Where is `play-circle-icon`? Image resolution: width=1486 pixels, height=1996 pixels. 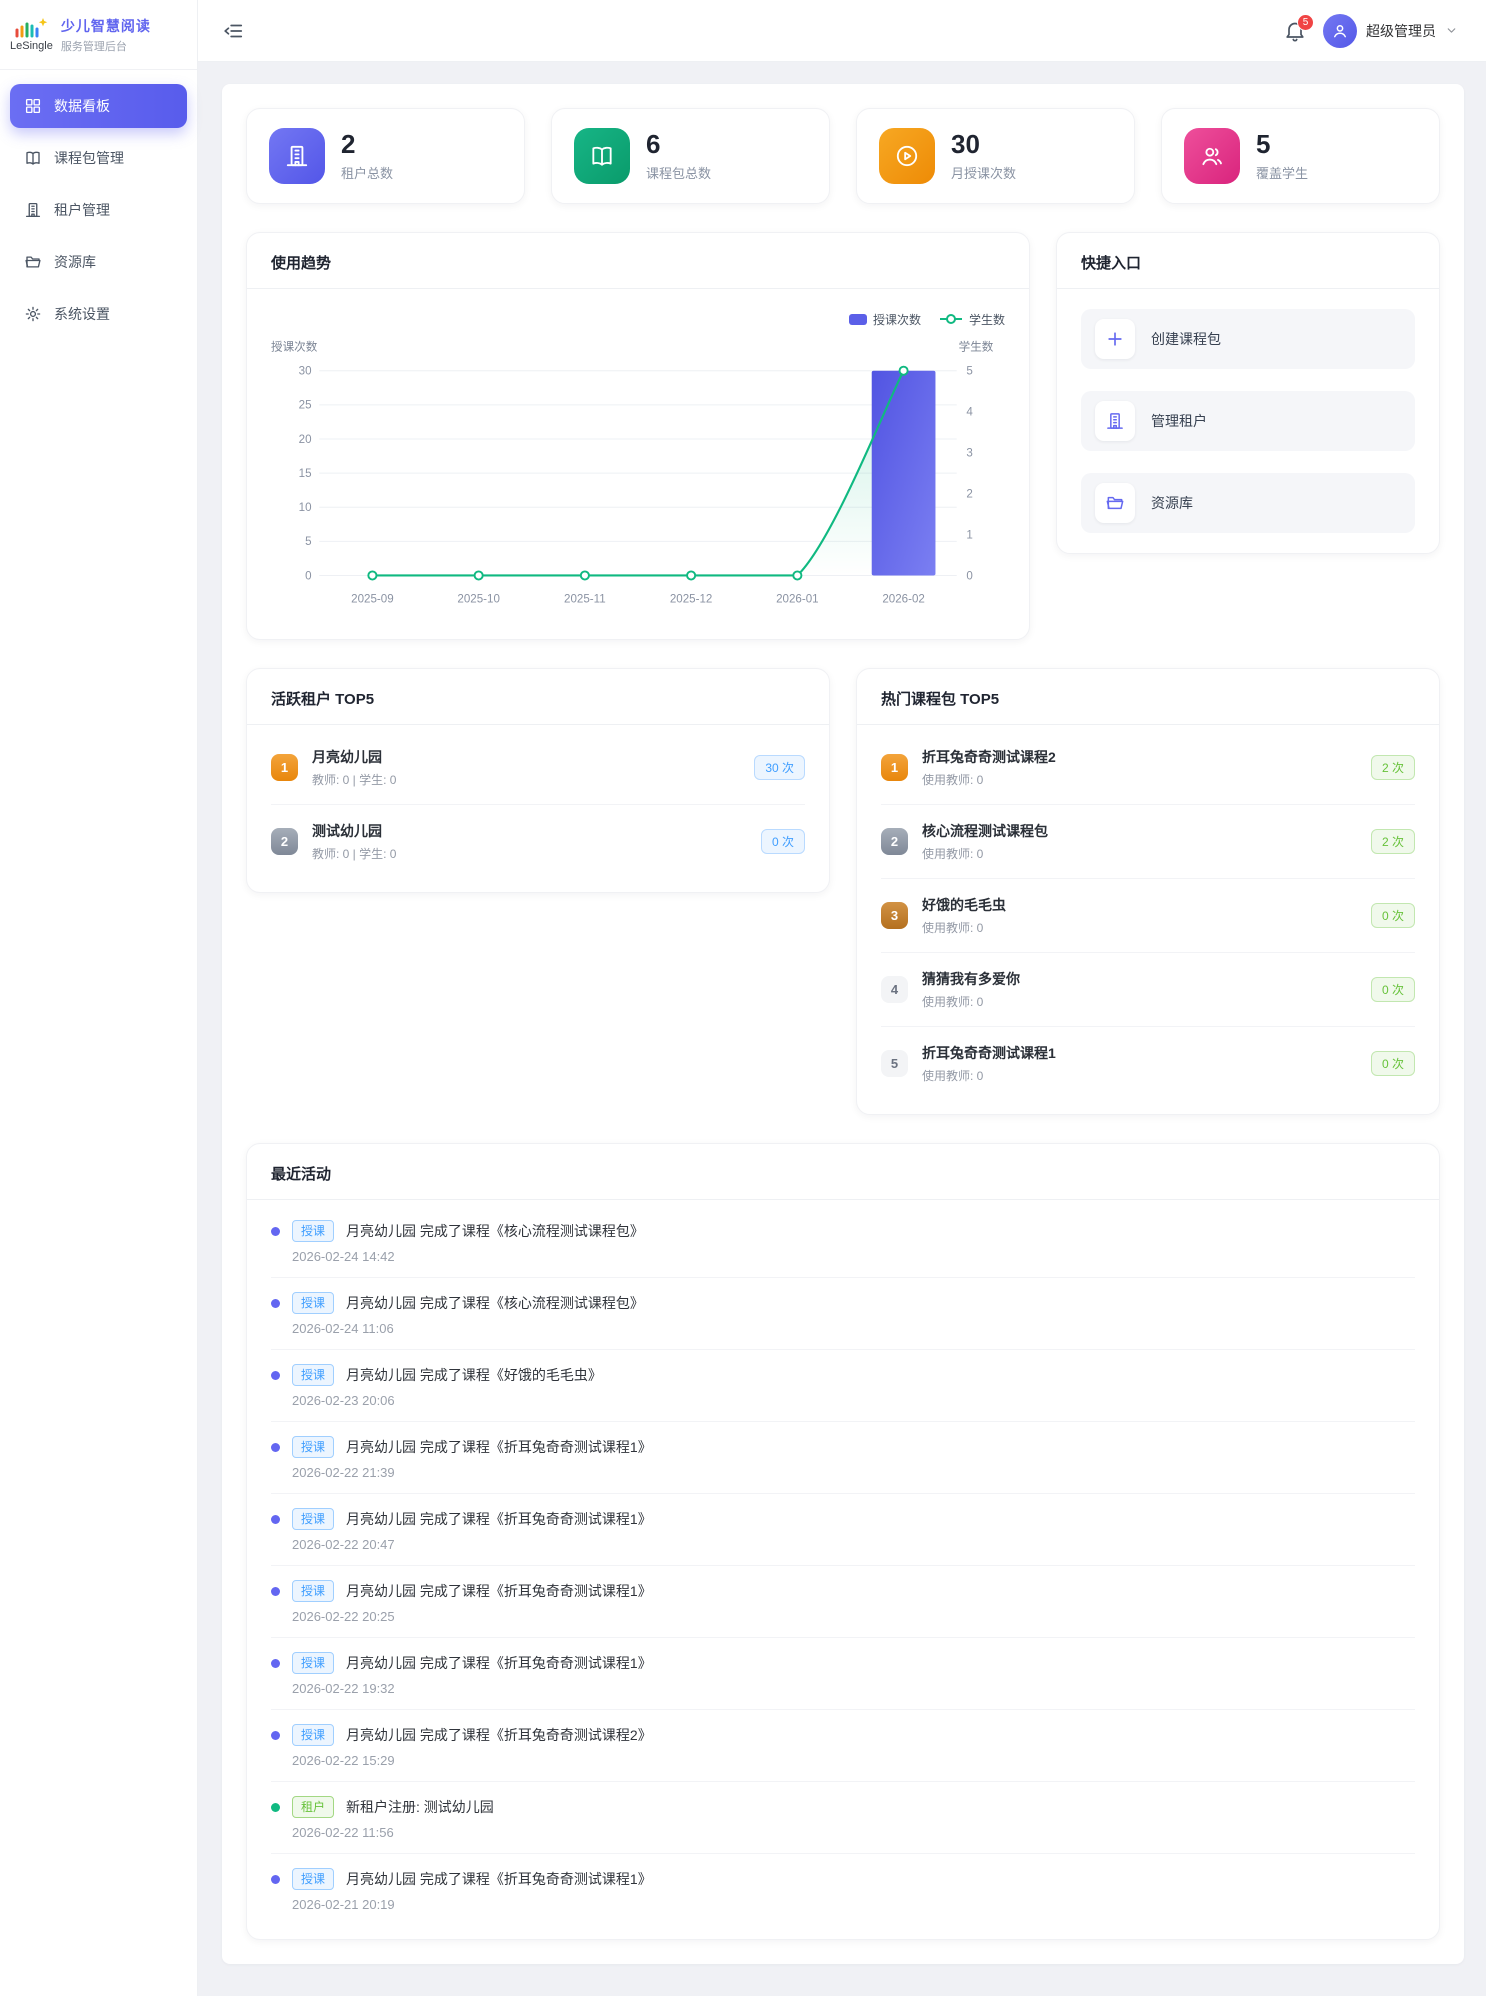
play-circle-icon is located at coordinates (907, 156).